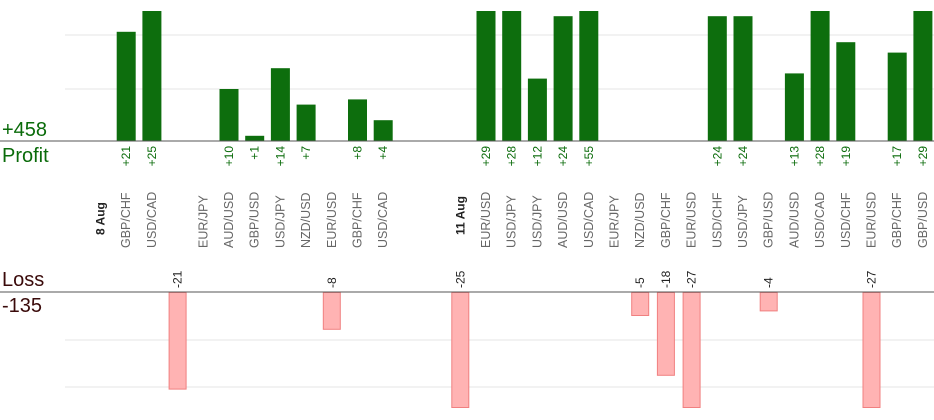 This screenshot has width=934, height=420. Describe the element at coordinates (280, 156) in the screenshot. I see `profit-value-label: +14` at that location.